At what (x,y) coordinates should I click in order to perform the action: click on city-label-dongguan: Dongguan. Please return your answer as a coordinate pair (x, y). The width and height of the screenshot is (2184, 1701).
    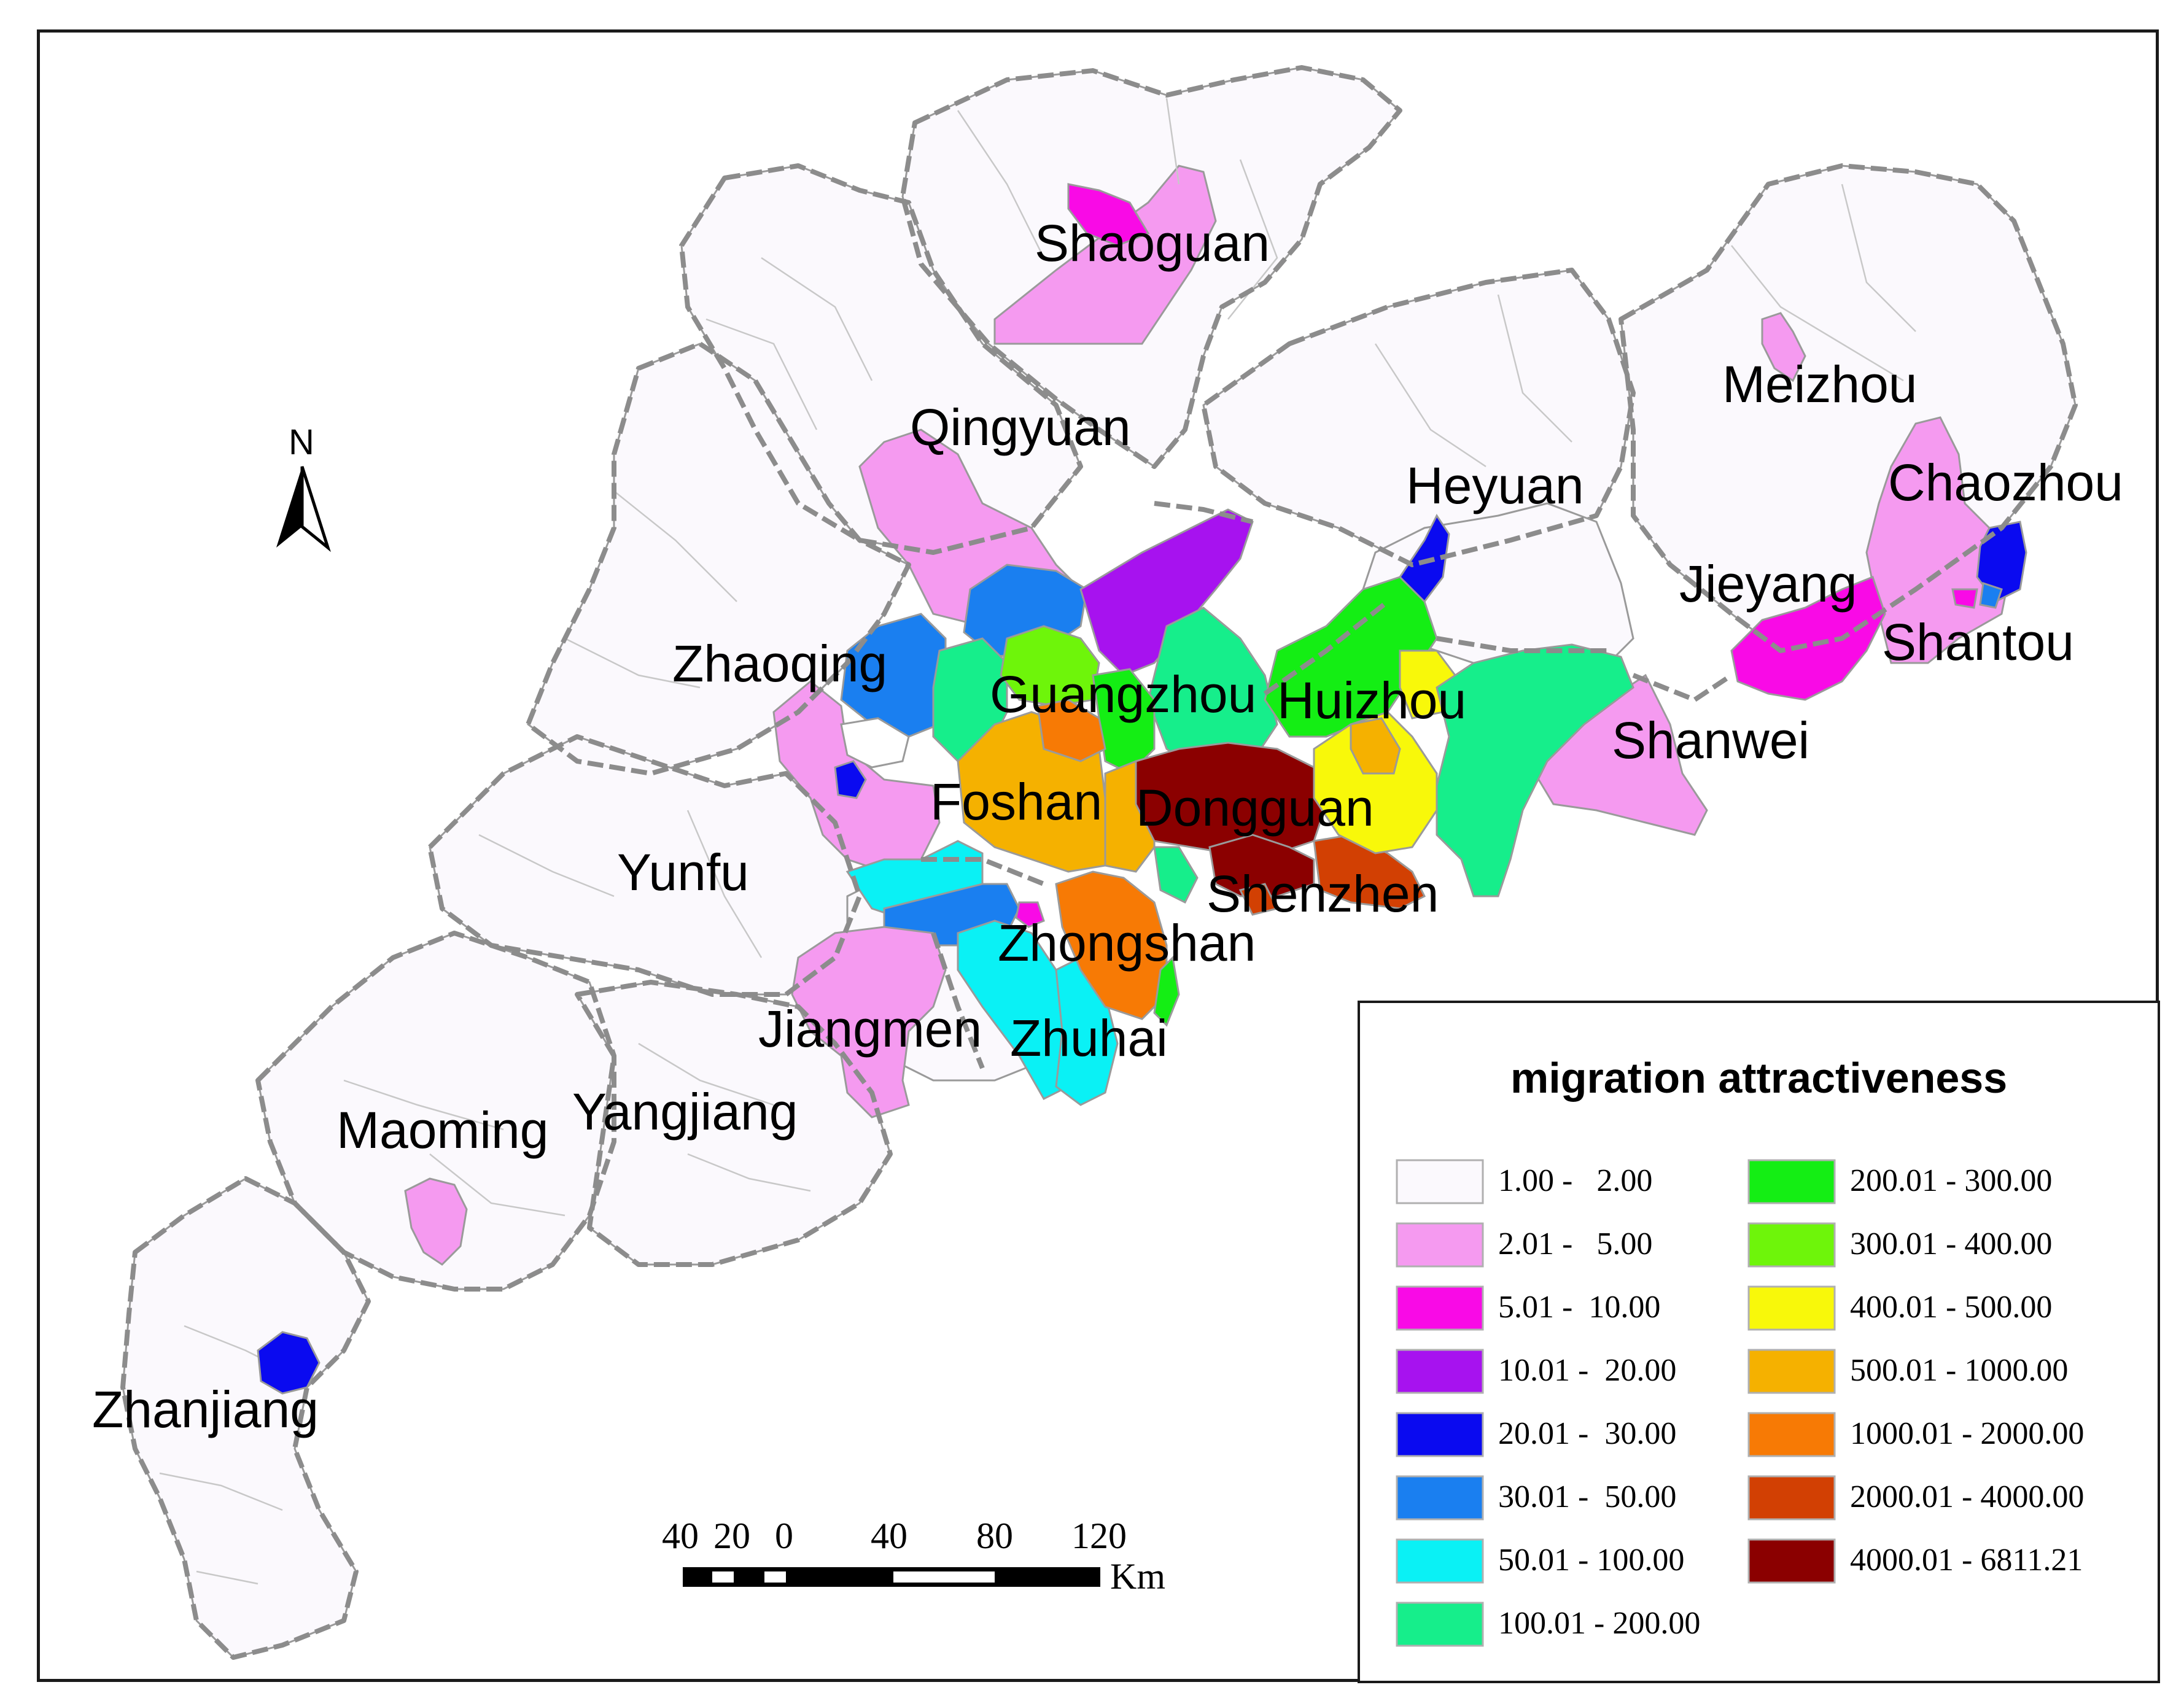
    Looking at the image, I should click on (1255, 808).